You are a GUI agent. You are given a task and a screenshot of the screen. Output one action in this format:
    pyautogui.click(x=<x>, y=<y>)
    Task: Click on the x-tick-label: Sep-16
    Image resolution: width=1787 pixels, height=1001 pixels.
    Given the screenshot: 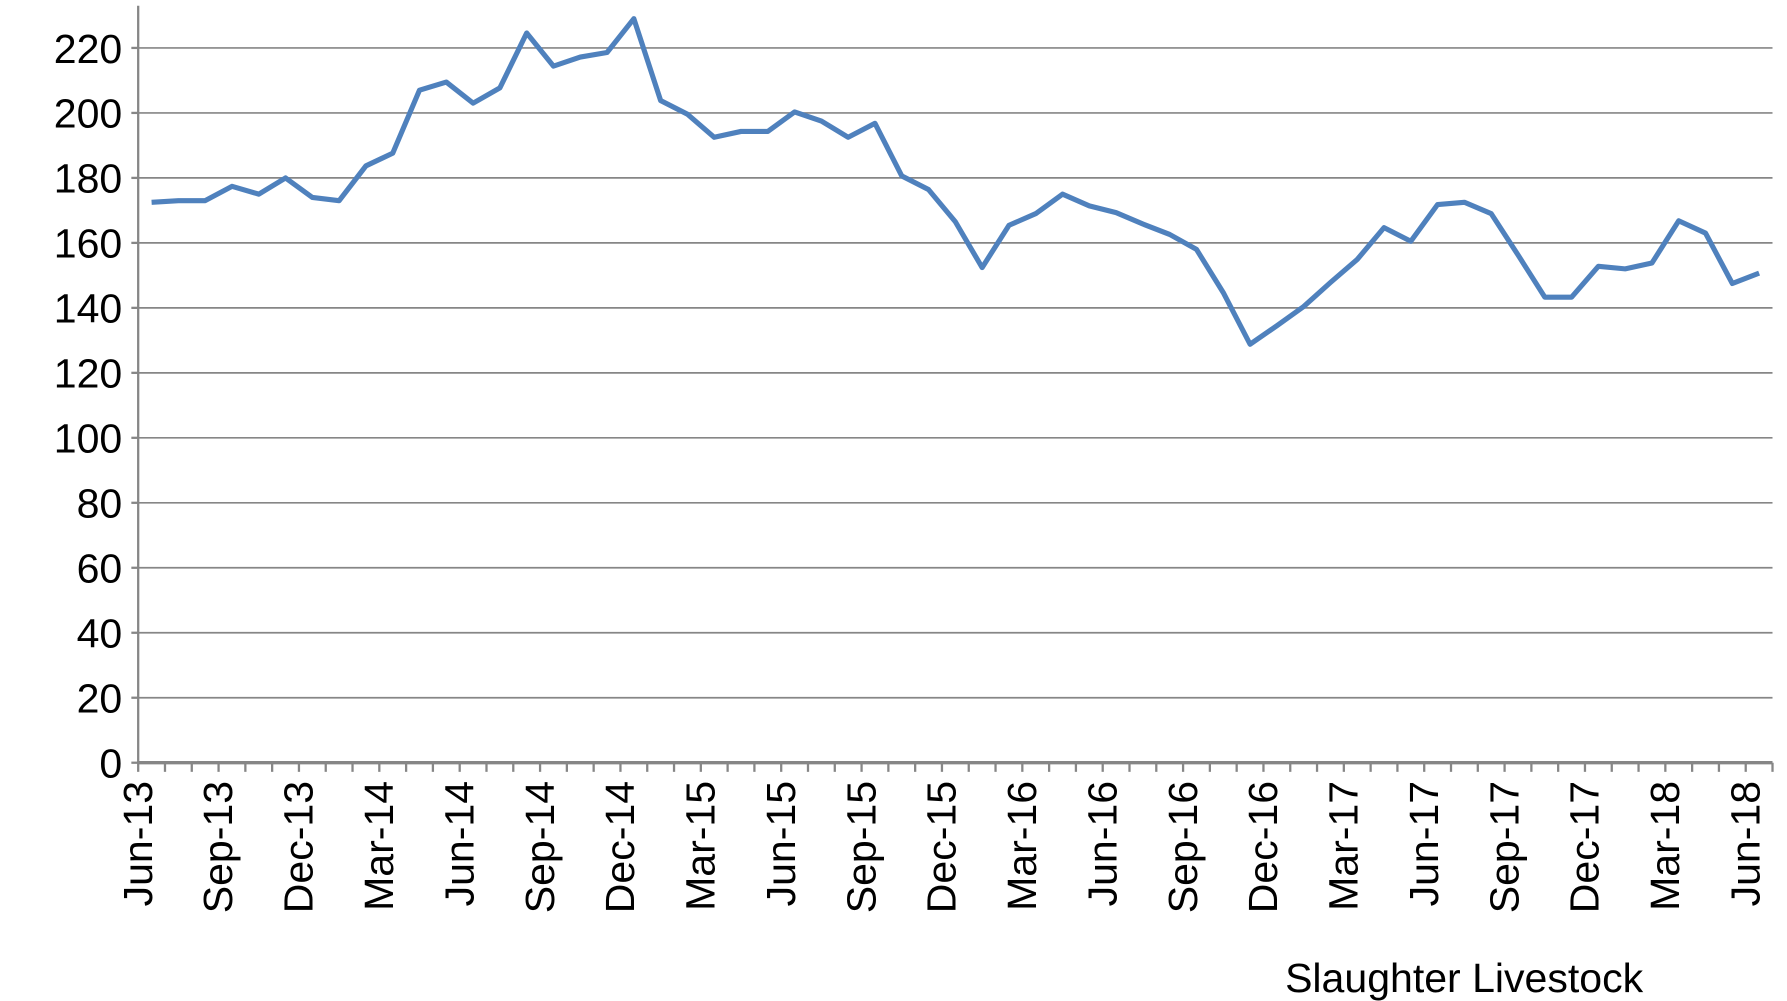 What is the action you would take?
    pyautogui.click(x=1183, y=847)
    